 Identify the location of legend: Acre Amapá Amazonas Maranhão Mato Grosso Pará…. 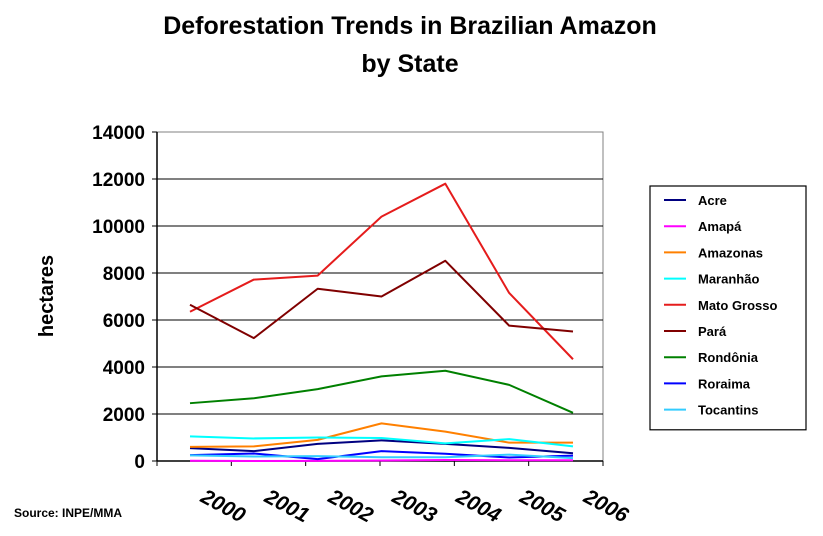
(728, 308).